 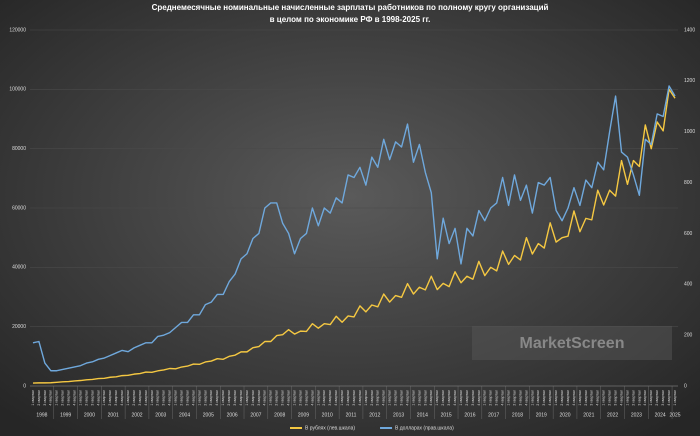 What do you see at coordinates (113, 415) in the screenshot?
I see `year-label: 2001` at bounding box center [113, 415].